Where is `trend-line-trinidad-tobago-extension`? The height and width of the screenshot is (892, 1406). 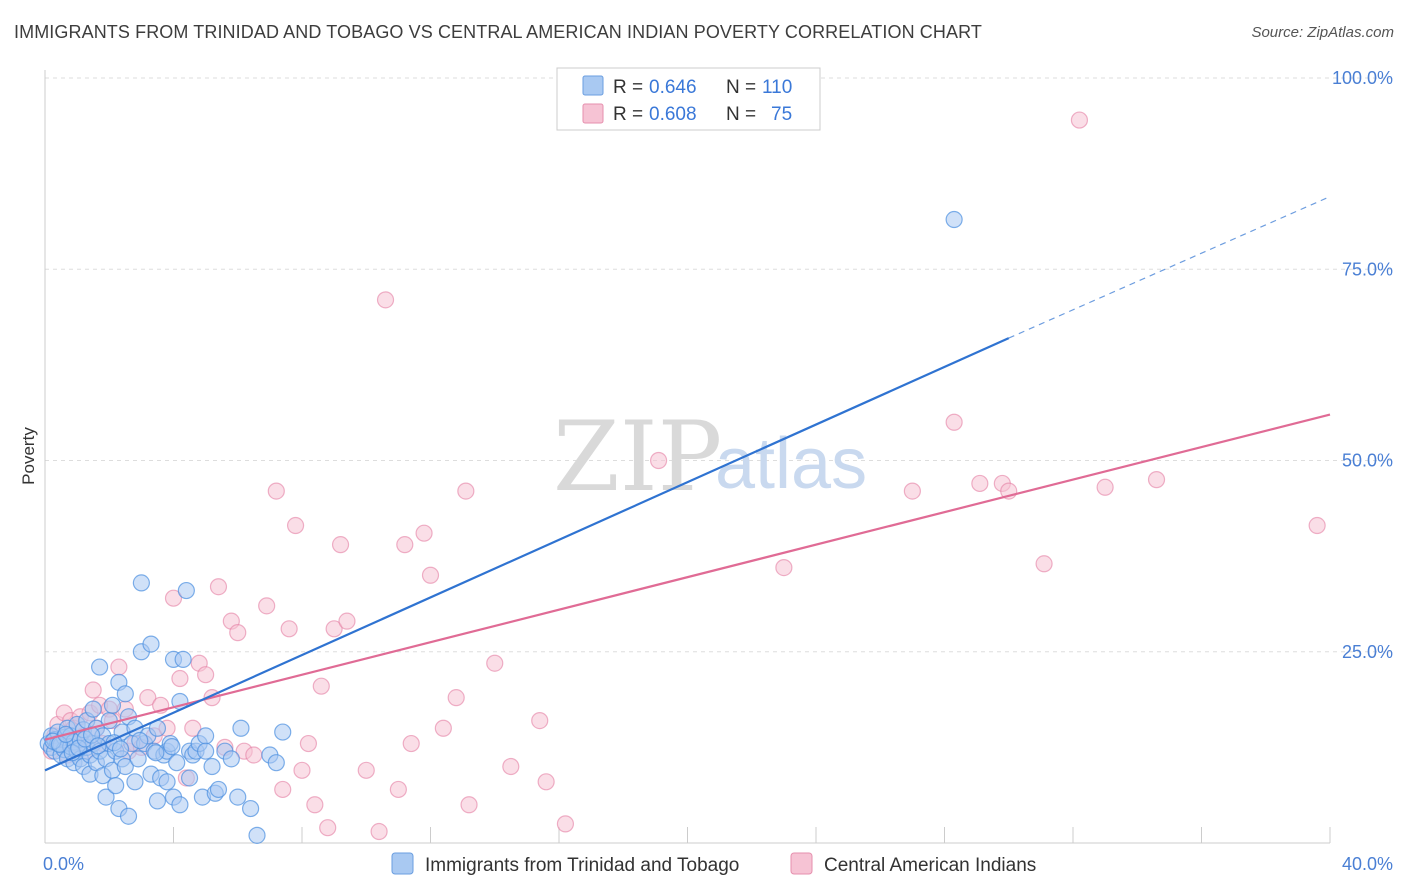 trend-line-trinidad-tobago-extension is located at coordinates (1169, 267).